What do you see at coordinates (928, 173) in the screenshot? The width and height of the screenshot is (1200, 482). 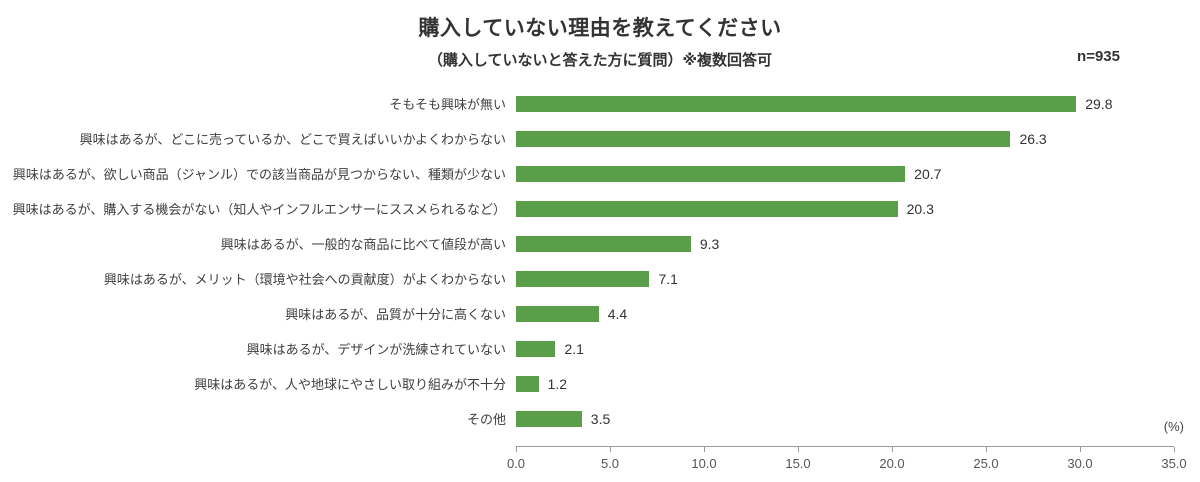 I see `value-label: 20.7` at bounding box center [928, 173].